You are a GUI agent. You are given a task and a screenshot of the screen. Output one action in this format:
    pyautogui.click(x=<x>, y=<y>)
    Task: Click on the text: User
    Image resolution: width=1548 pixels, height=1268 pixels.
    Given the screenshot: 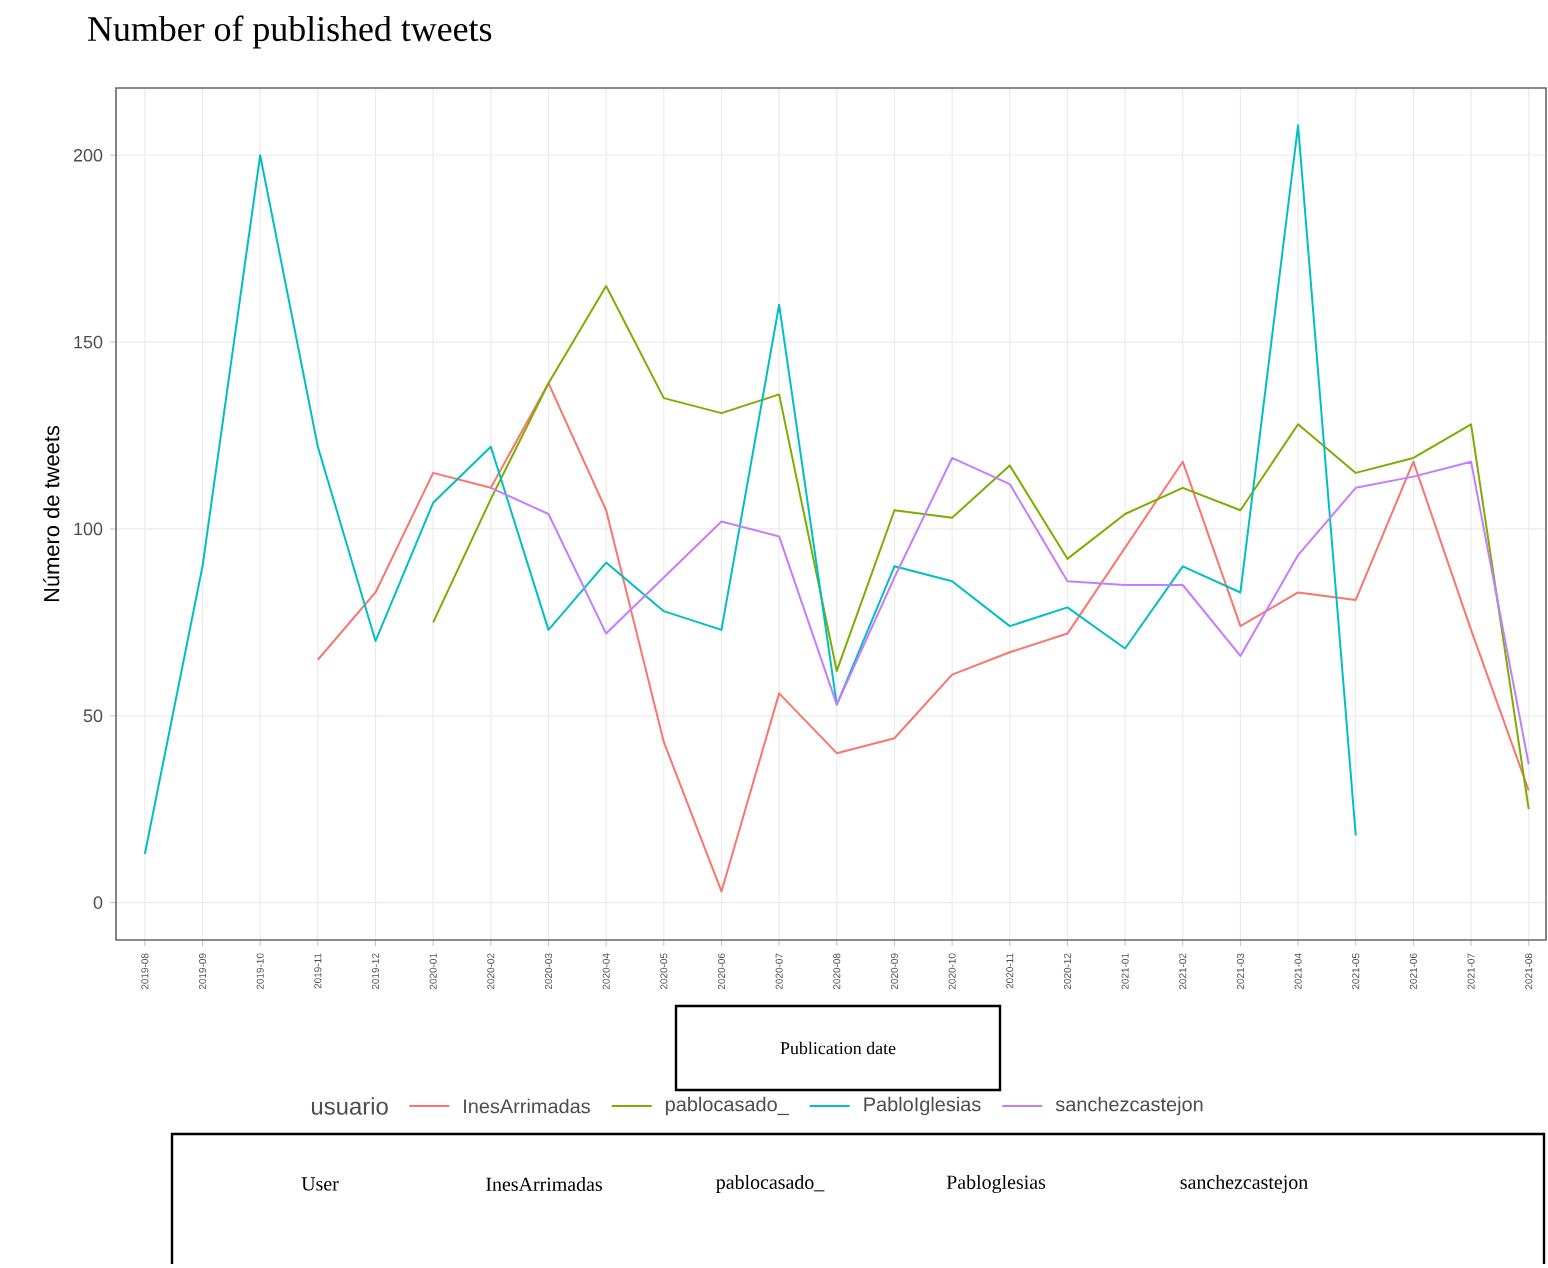 What is the action you would take?
    pyautogui.click(x=320, y=1184)
    